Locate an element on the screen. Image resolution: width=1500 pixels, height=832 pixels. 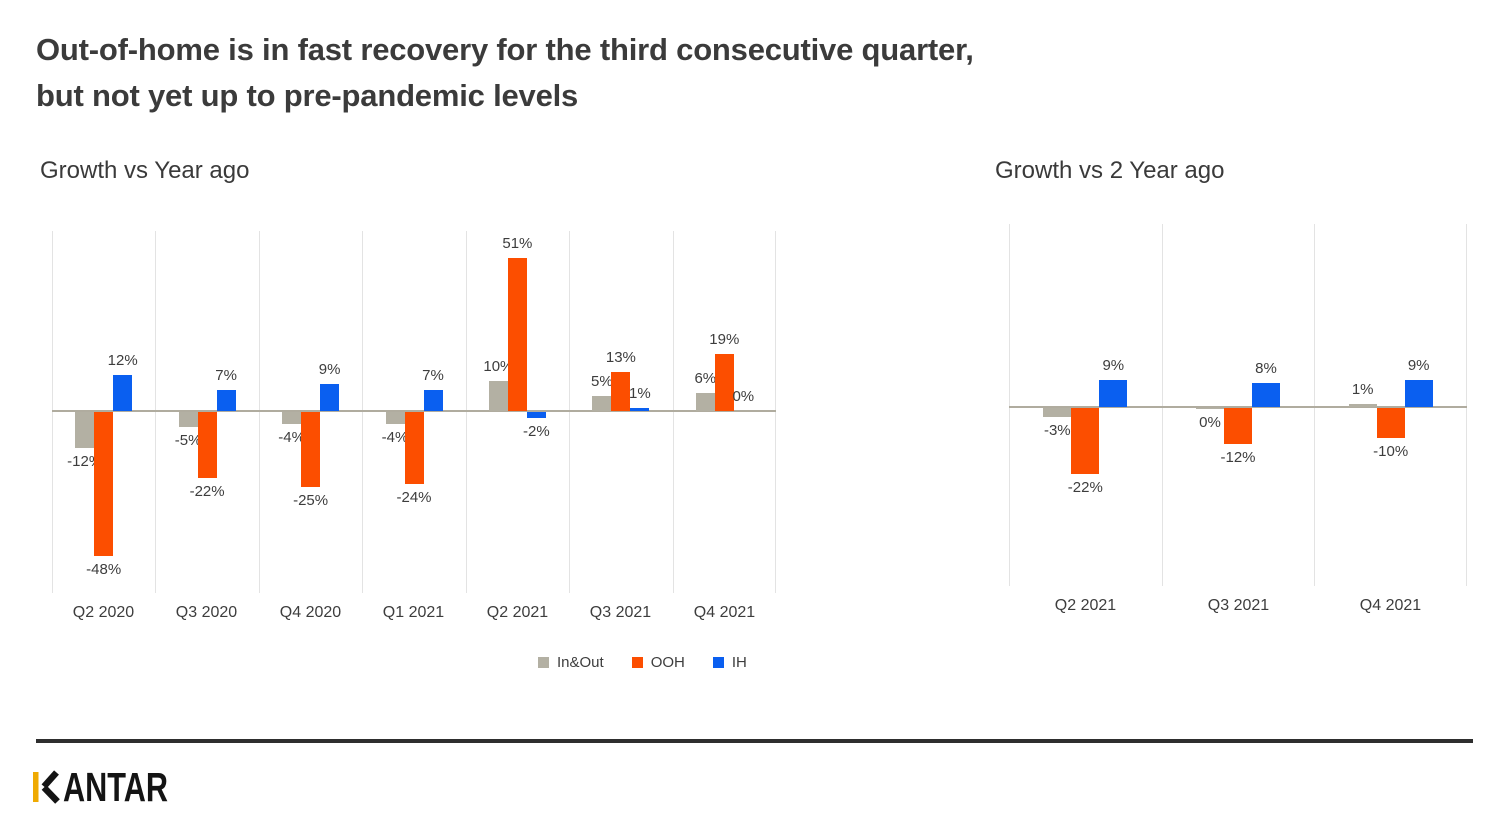
value-label: 13% is located at coordinates (620, 357).